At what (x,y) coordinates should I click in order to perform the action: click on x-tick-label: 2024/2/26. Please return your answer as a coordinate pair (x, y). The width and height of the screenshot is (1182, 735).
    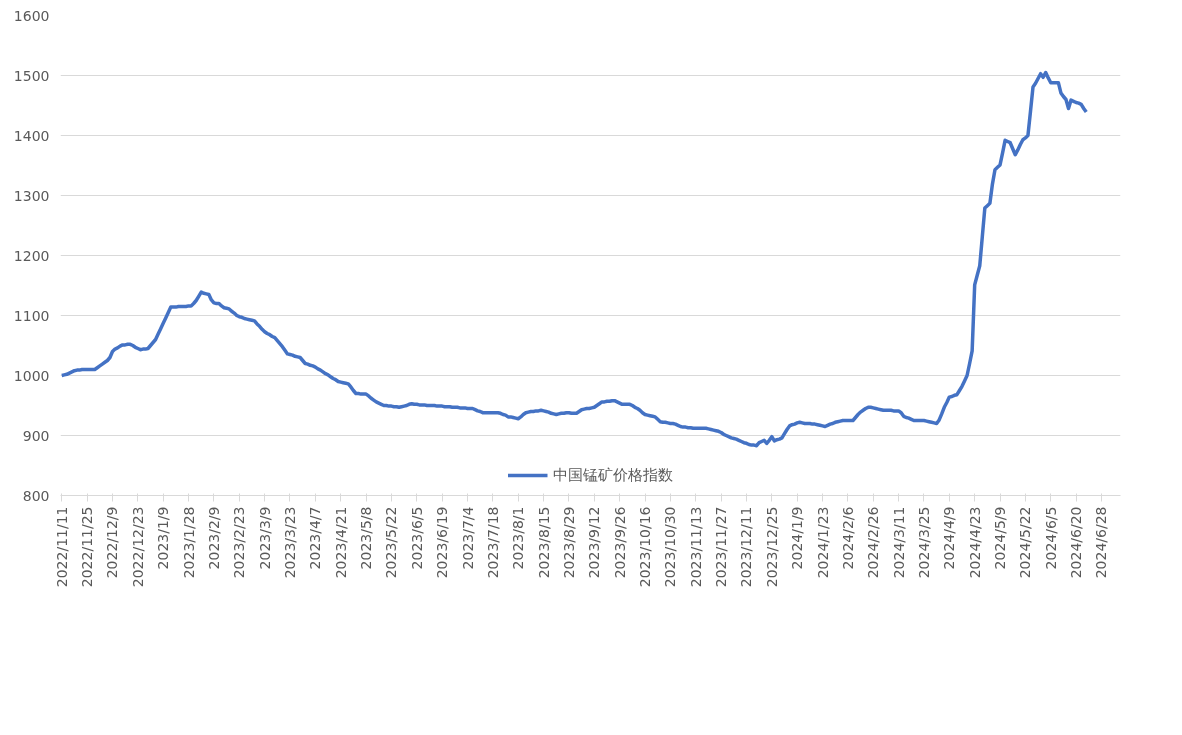
    Looking at the image, I should click on (873, 542).